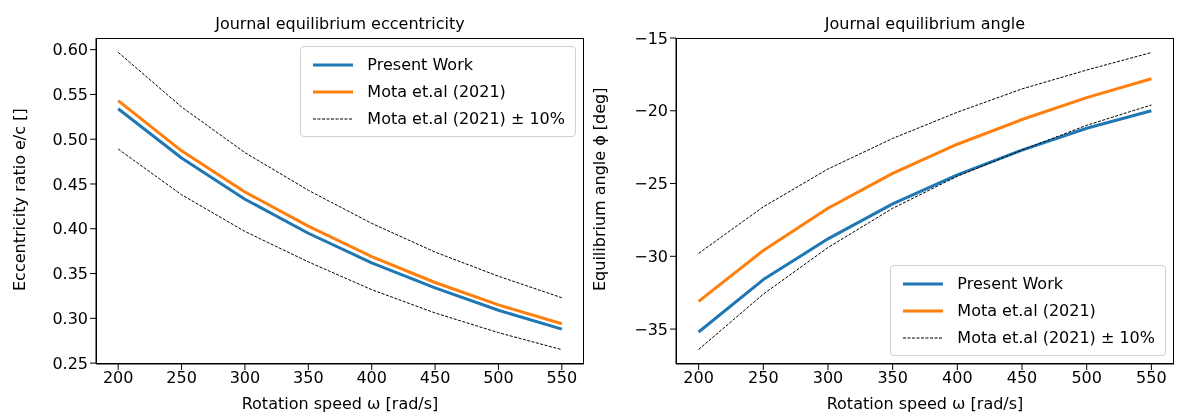 This screenshot has height=416, width=1197. What do you see at coordinates (651, 38) in the screenshot?
I see `y-tick-label: −15` at bounding box center [651, 38].